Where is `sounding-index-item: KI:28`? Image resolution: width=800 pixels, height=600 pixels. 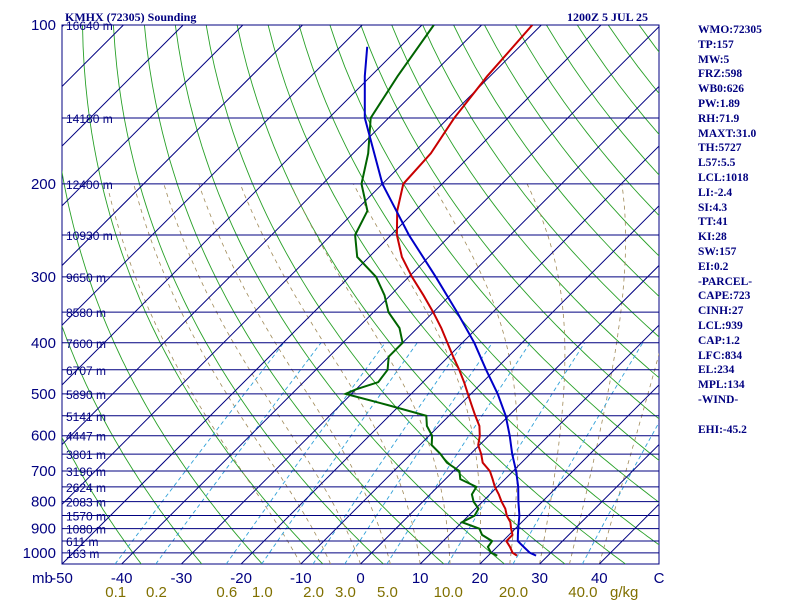
sounding-index-item: KI:28 is located at coordinates (712, 237).